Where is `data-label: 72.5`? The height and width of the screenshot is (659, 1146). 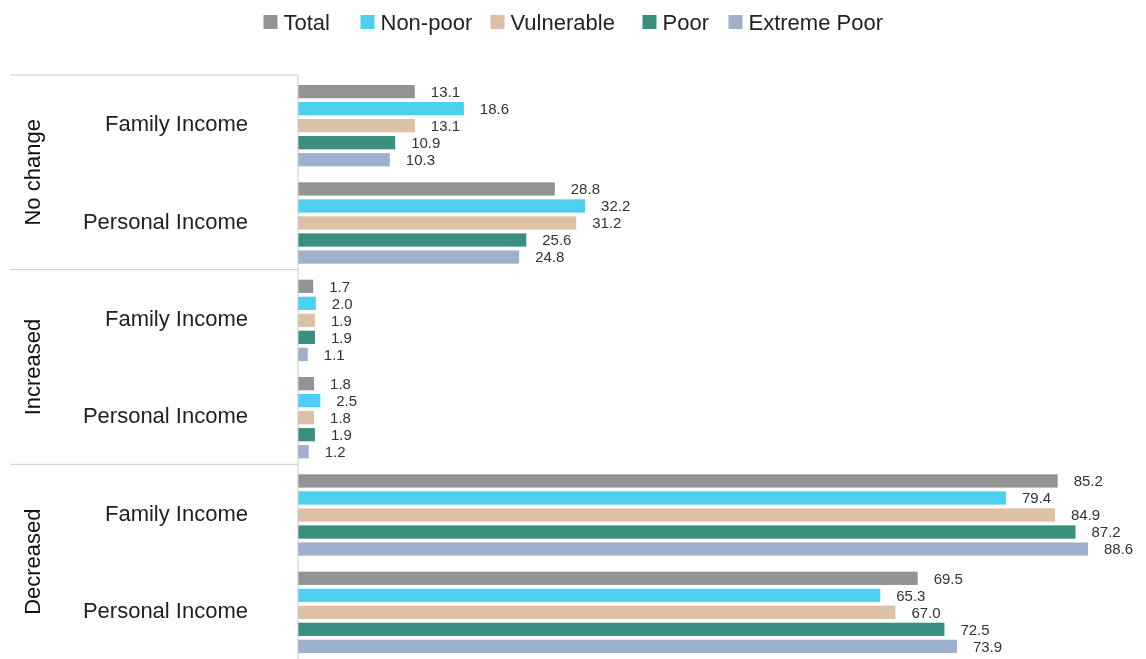 data-label: 72.5 is located at coordinates (975, 629).